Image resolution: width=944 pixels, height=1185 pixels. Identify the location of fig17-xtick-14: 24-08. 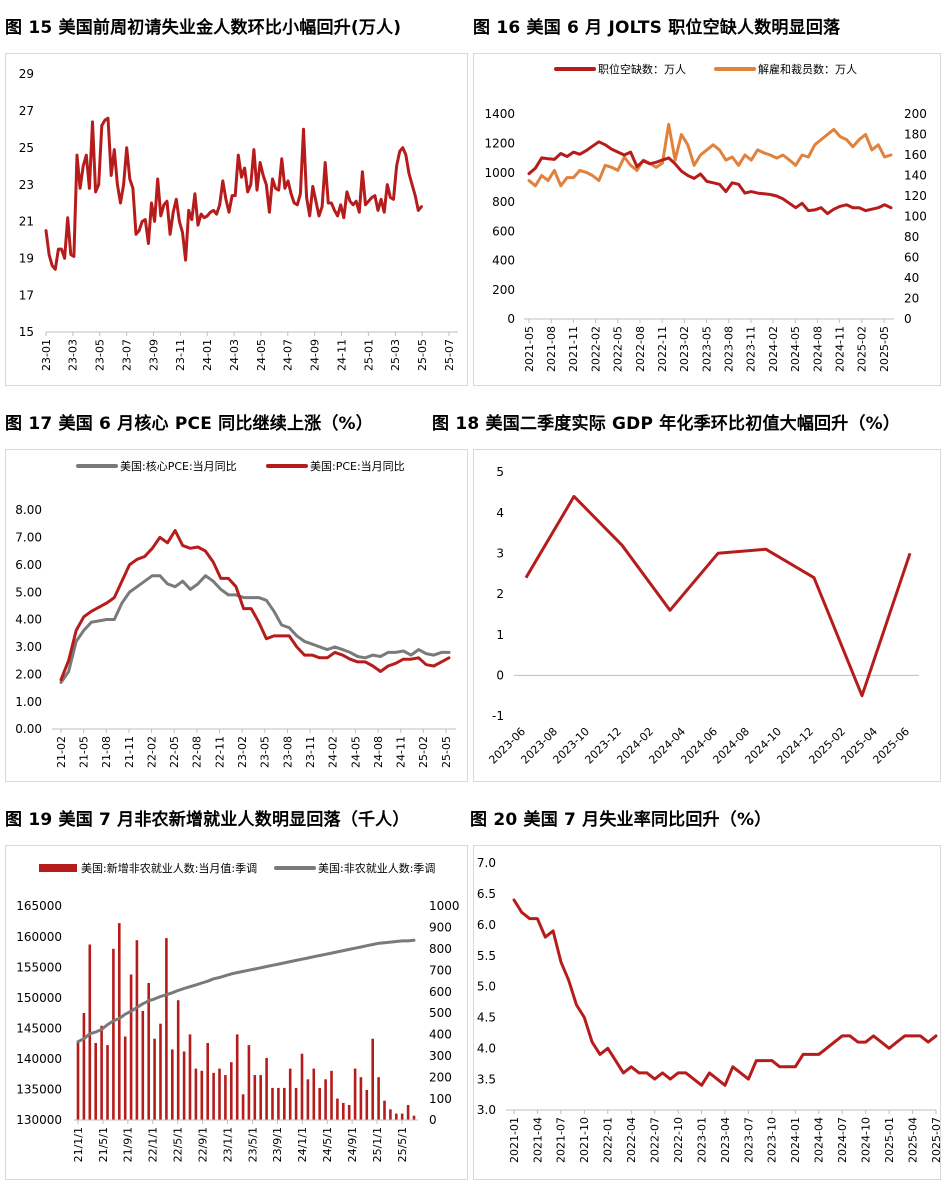
(378, 752).